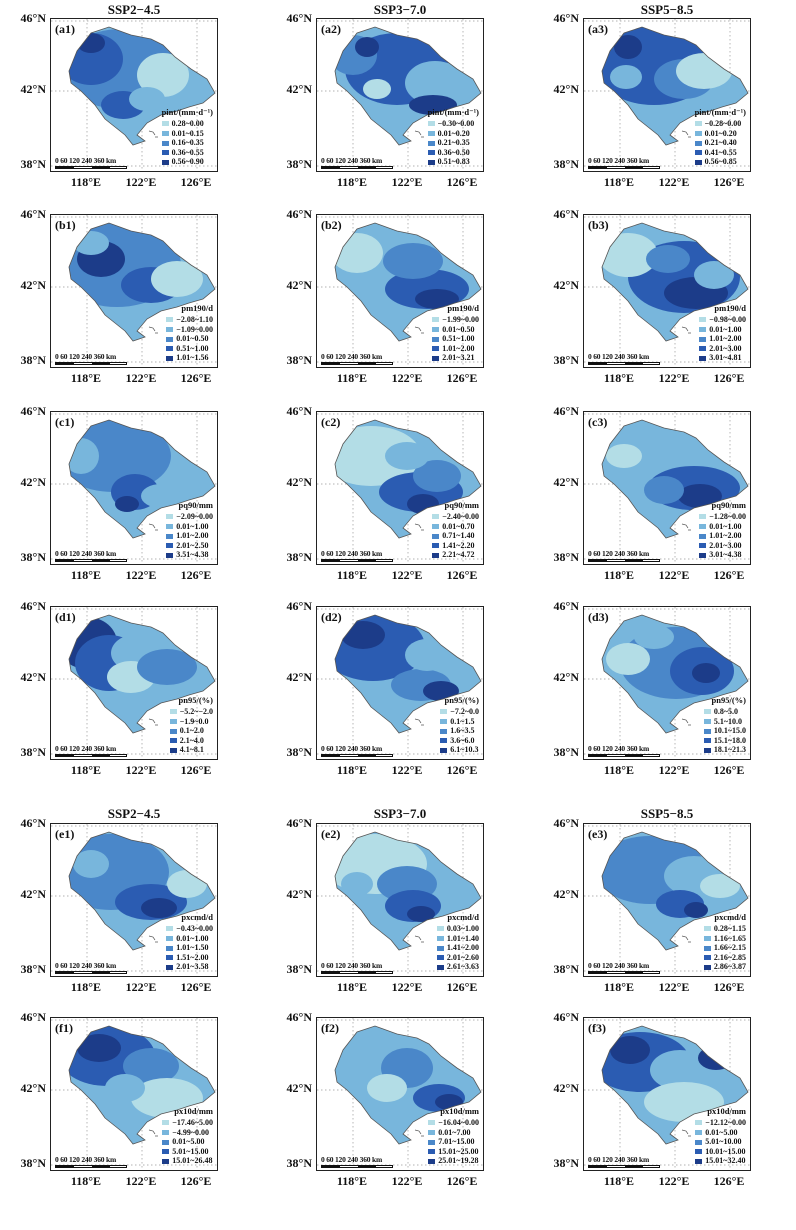 The width and height of the screenshot is (796, 1230). What do you see at coordinates (189, 948) in the screenshot?
I see `legend-entry: 1.01~1.50` at bounding box center [189, 948].